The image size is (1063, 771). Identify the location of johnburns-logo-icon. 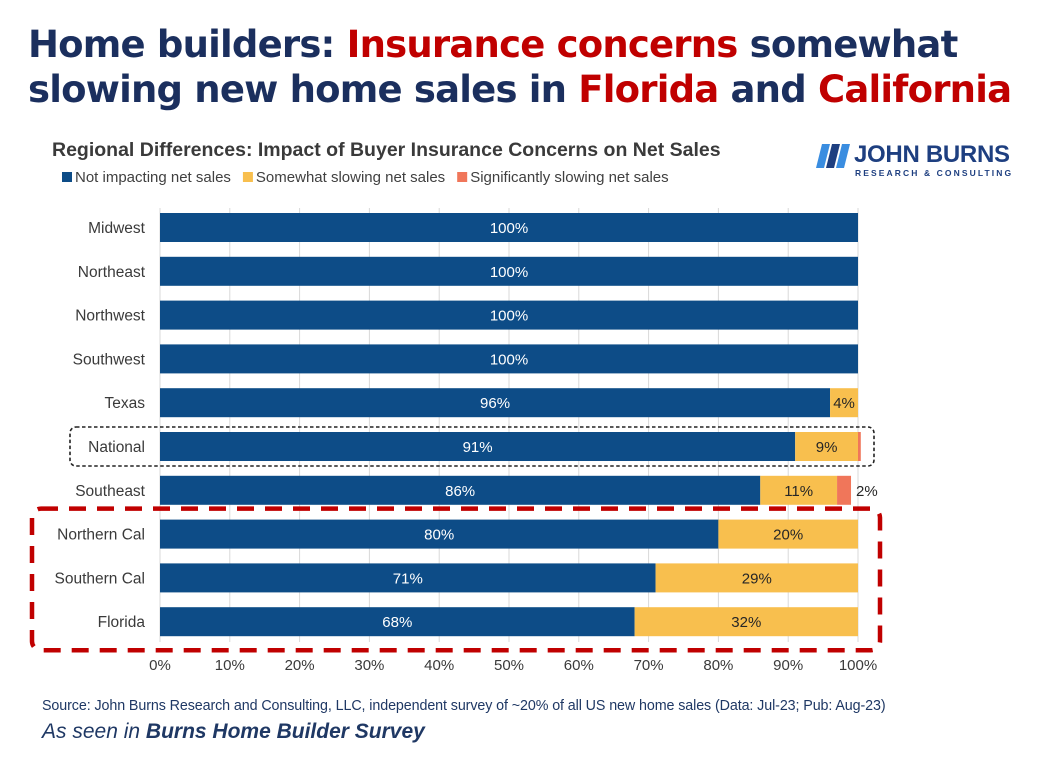
(833, 156).